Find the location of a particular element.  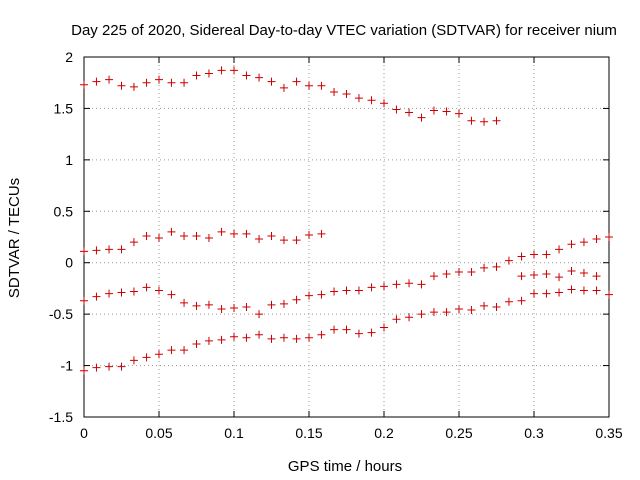

x-tick-label: 0.3 is located at coordinates (534, 433).